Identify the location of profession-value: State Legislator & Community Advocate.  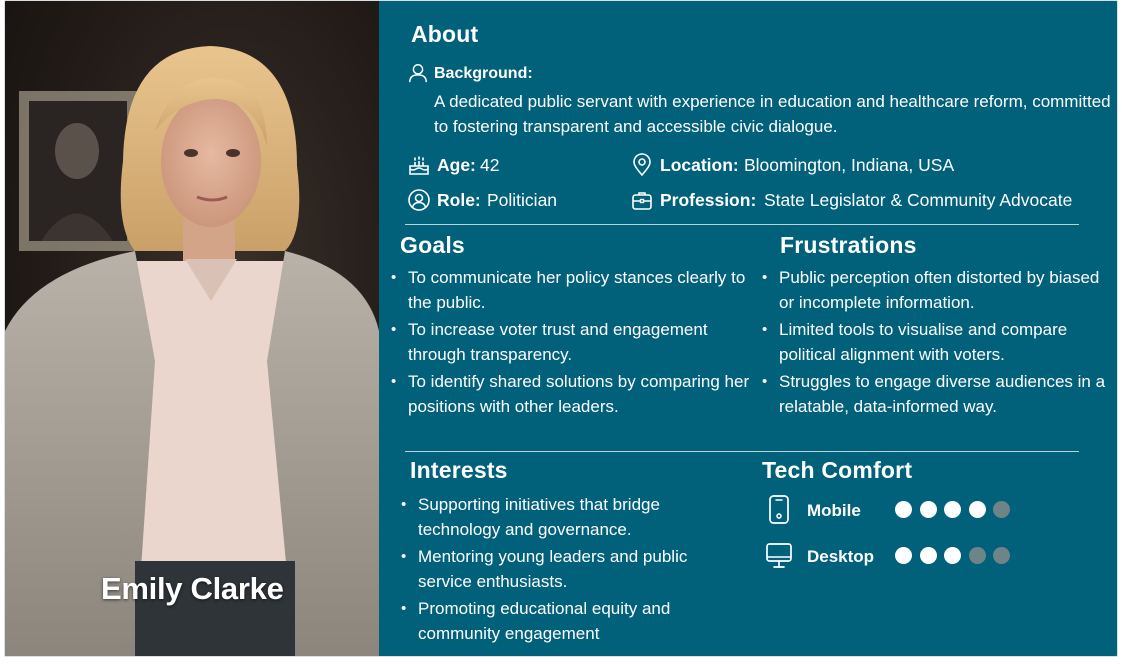
(918, 200).